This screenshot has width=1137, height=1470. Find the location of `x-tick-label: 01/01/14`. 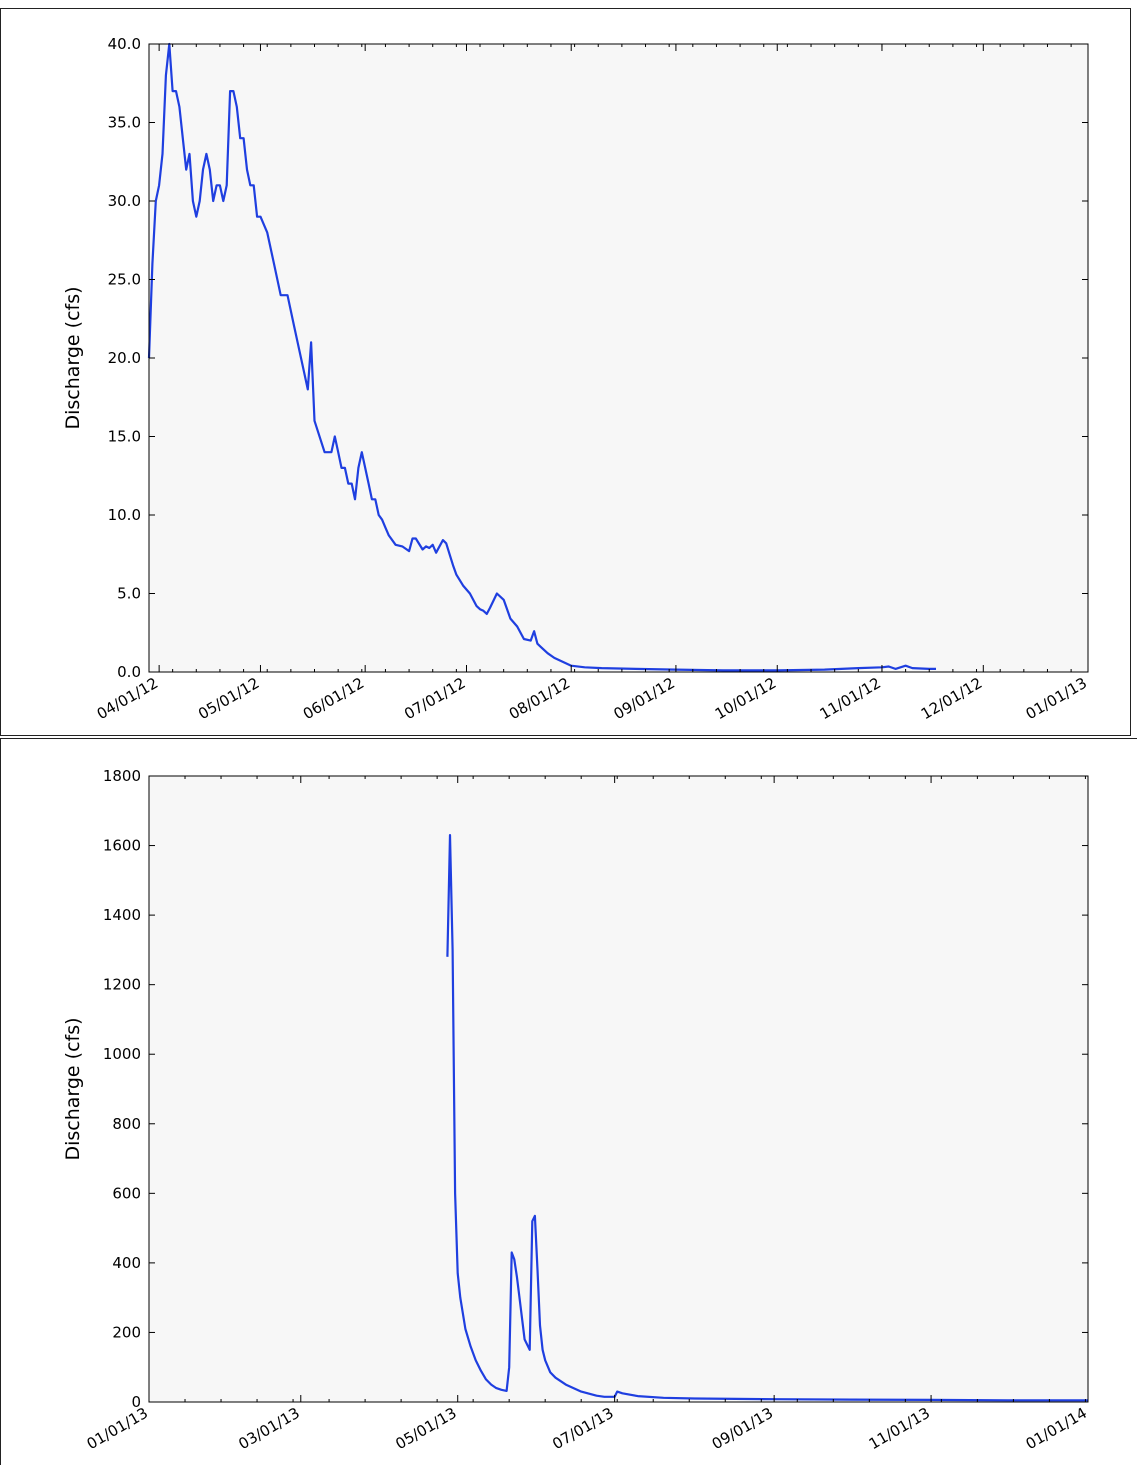

x-tick-label: 01/01/14 is located at coordinates (1056, 1428).